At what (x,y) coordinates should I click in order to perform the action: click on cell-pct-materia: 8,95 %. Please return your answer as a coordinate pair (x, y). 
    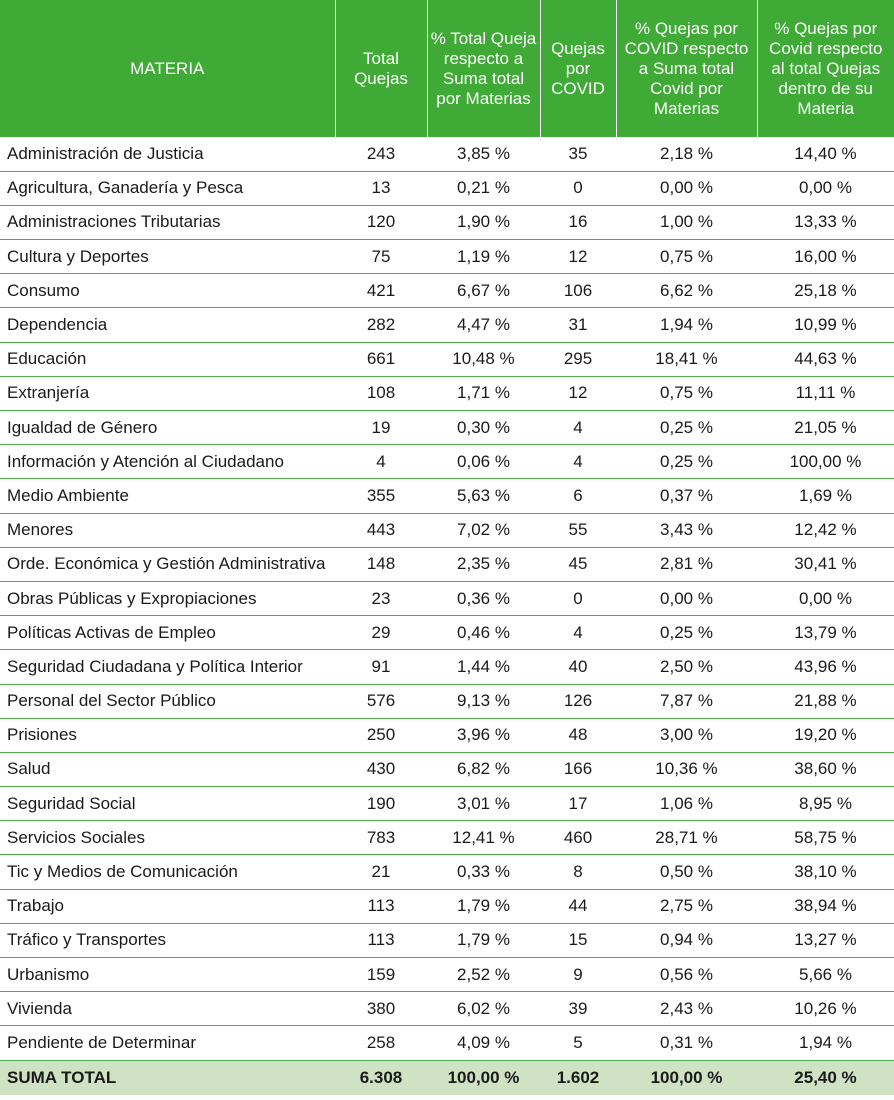
    Looking at the image, I should click on (825, 804).